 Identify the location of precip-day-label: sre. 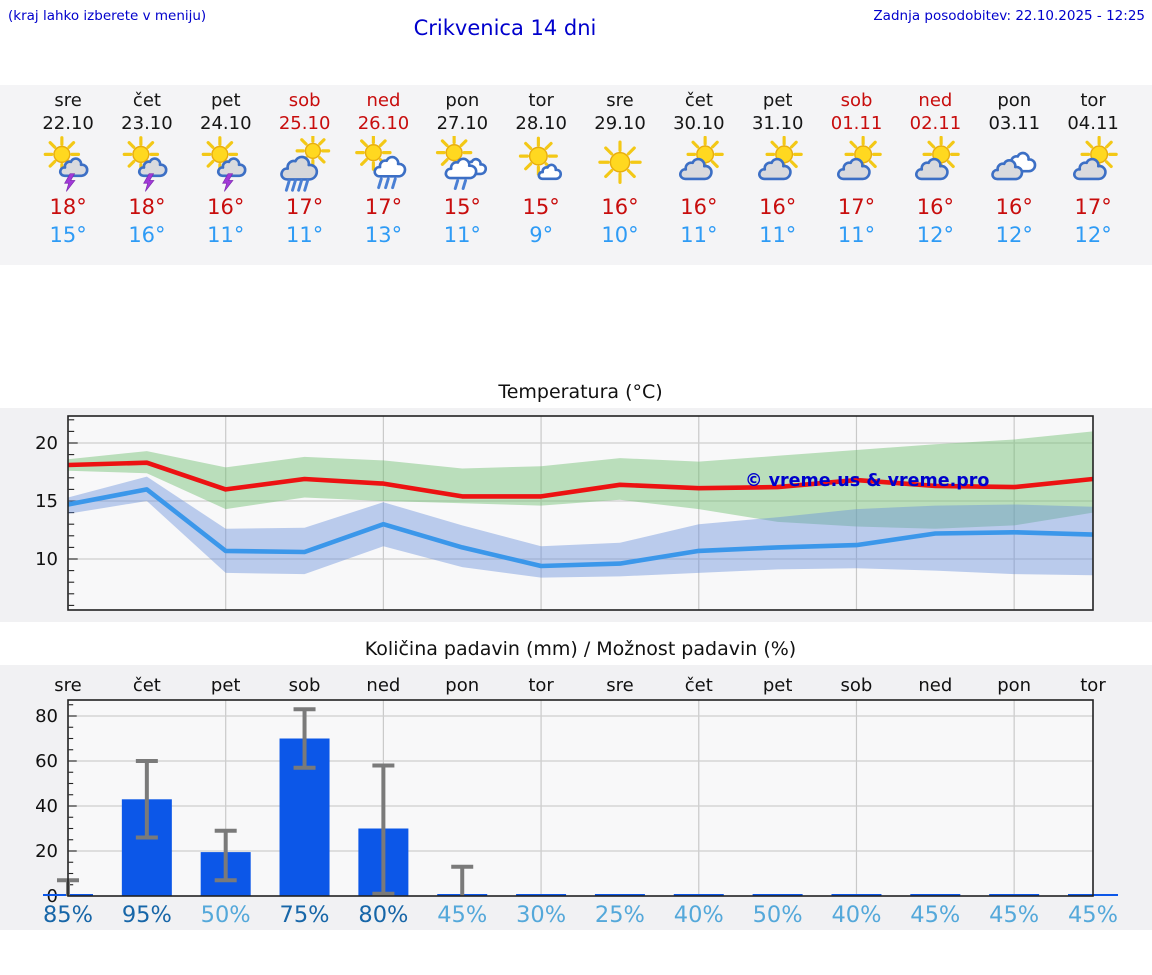
(619, 685).